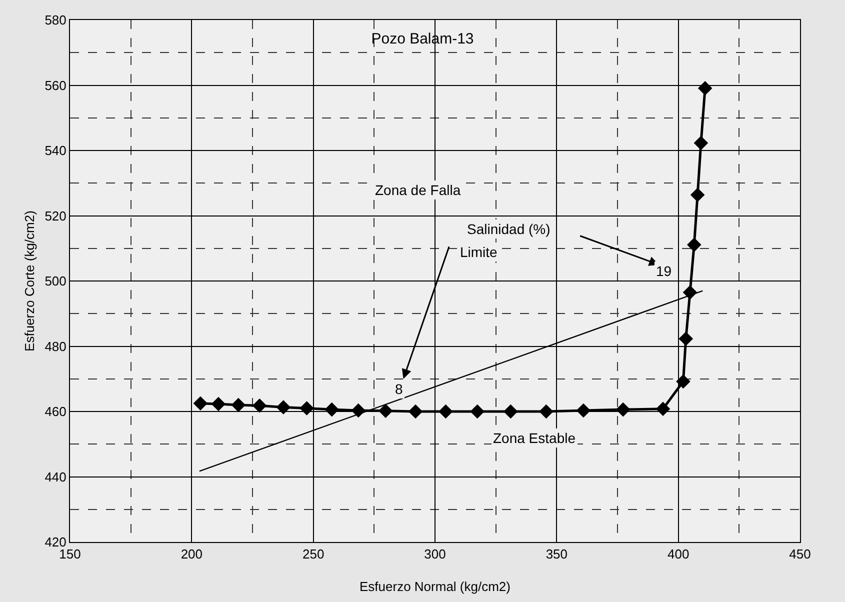 The height and width of the screenshot is (602, 845). What do you see at coordinates (418, 190) in the screenshot?
I see `annotation: Zona de Falla` at bounding box center [418, 190].